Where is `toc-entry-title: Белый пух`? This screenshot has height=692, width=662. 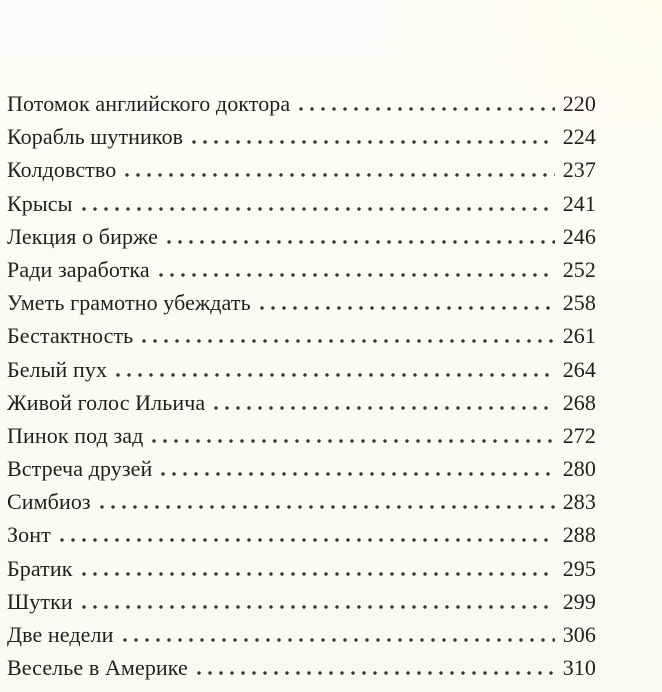
toc-entry-title: Белый пух is located at coordinates (57, 369).